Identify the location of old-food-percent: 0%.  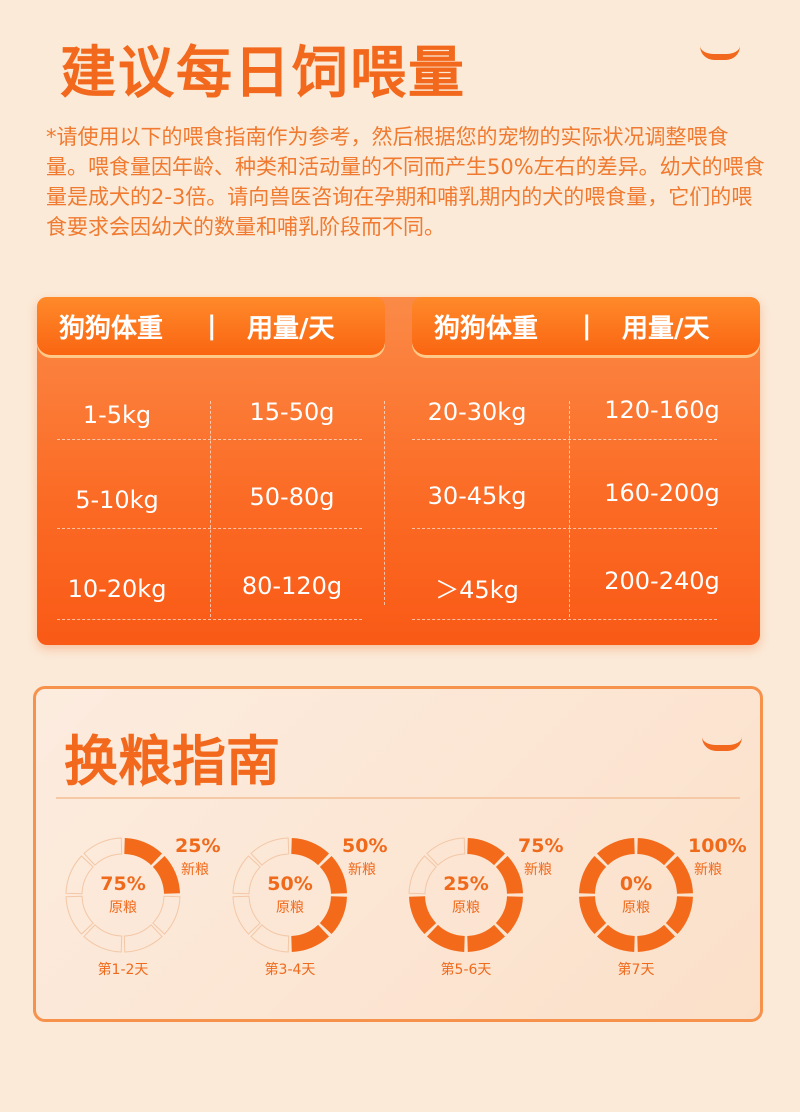
(636, 884).